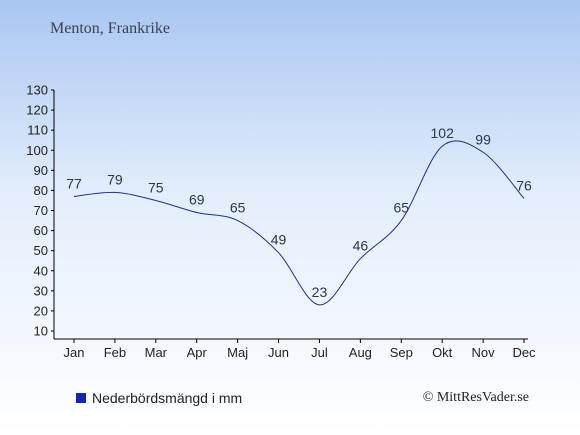 The image size is (580, 435). I want to click on data-label: 75, so click(156, 187).